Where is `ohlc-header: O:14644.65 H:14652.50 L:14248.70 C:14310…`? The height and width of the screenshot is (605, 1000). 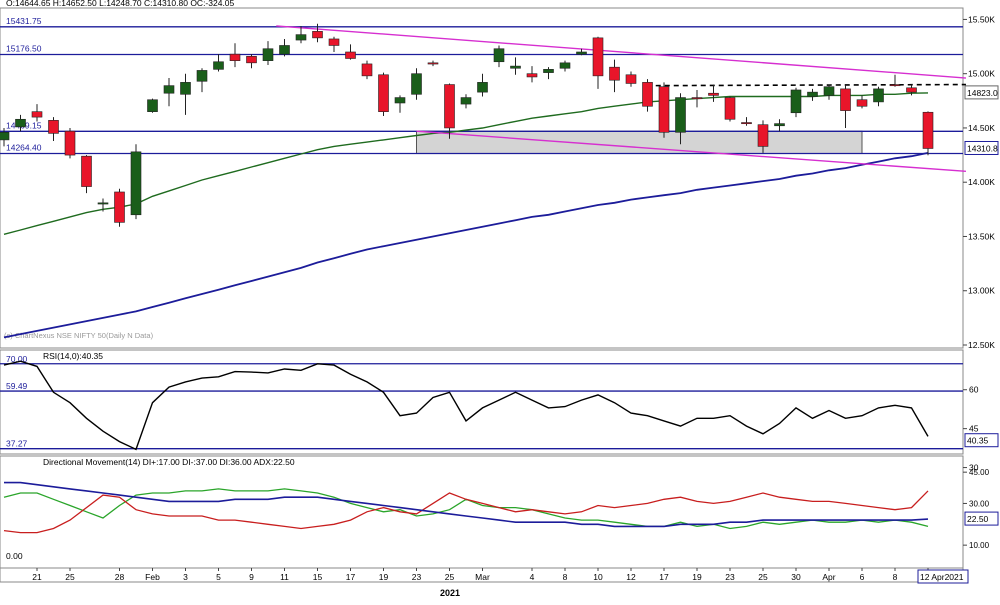 ohlc-header: O:14644.65 H:14652.50 L:14248.70 C:14310… is located at coordinates (120, 4).